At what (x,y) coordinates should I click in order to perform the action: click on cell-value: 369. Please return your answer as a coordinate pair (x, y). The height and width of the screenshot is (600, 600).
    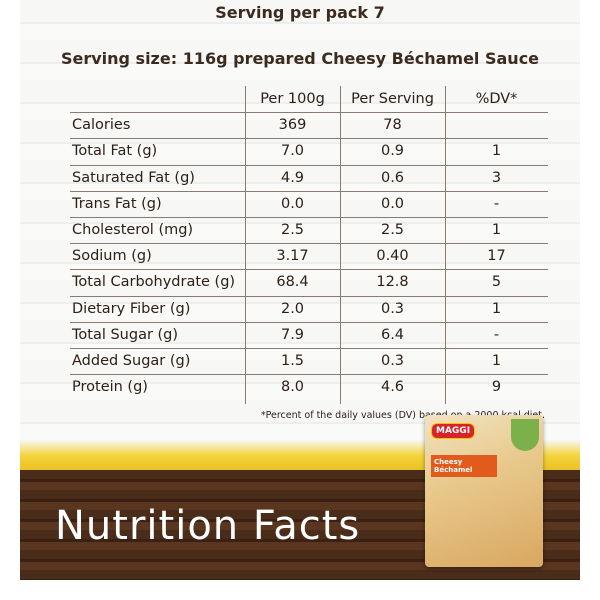
    Looking at the image, I should click on (292, 125).